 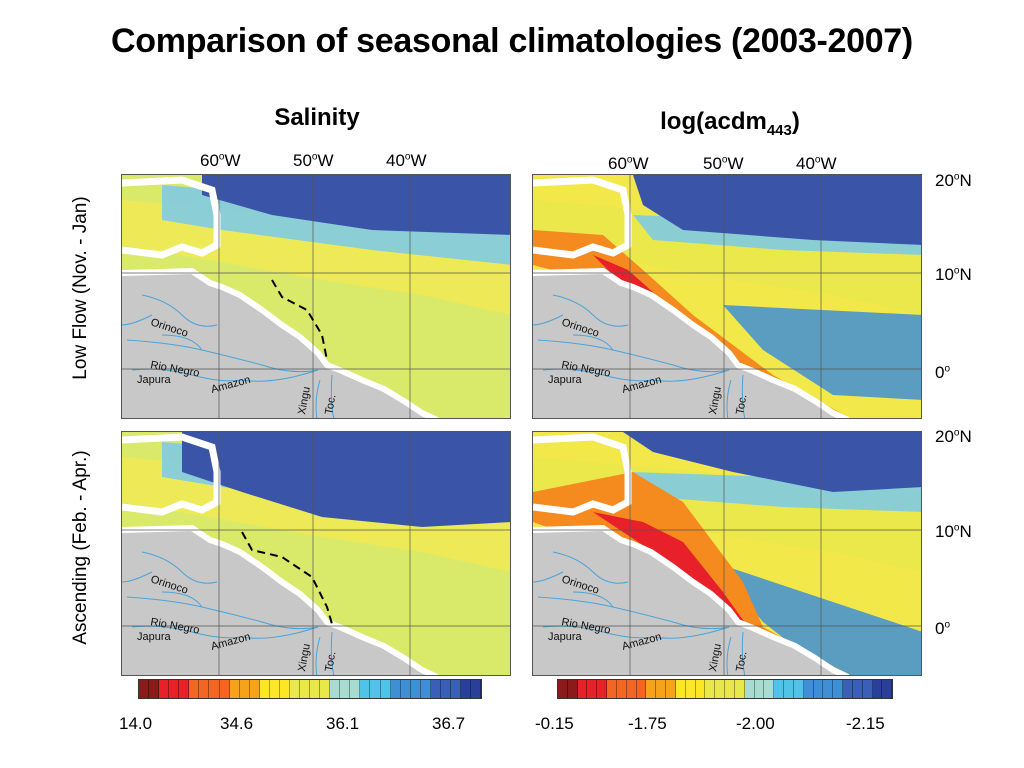 I want to click on row-label-low-flow: Low Flow (Nov. - Jan), so click(x=80, y=288).